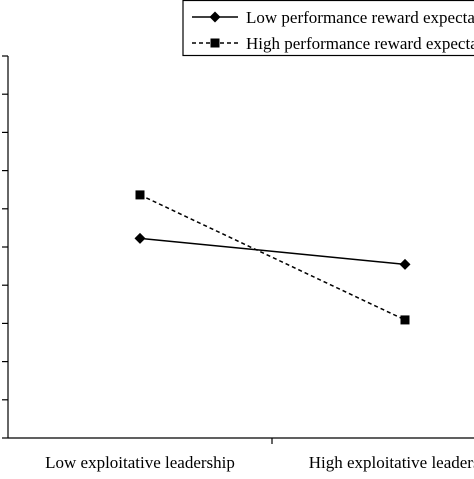 This screenshot has height=479, width=474. I want to click on legend-item: Low performance reward expectancy, so click(333, 17).